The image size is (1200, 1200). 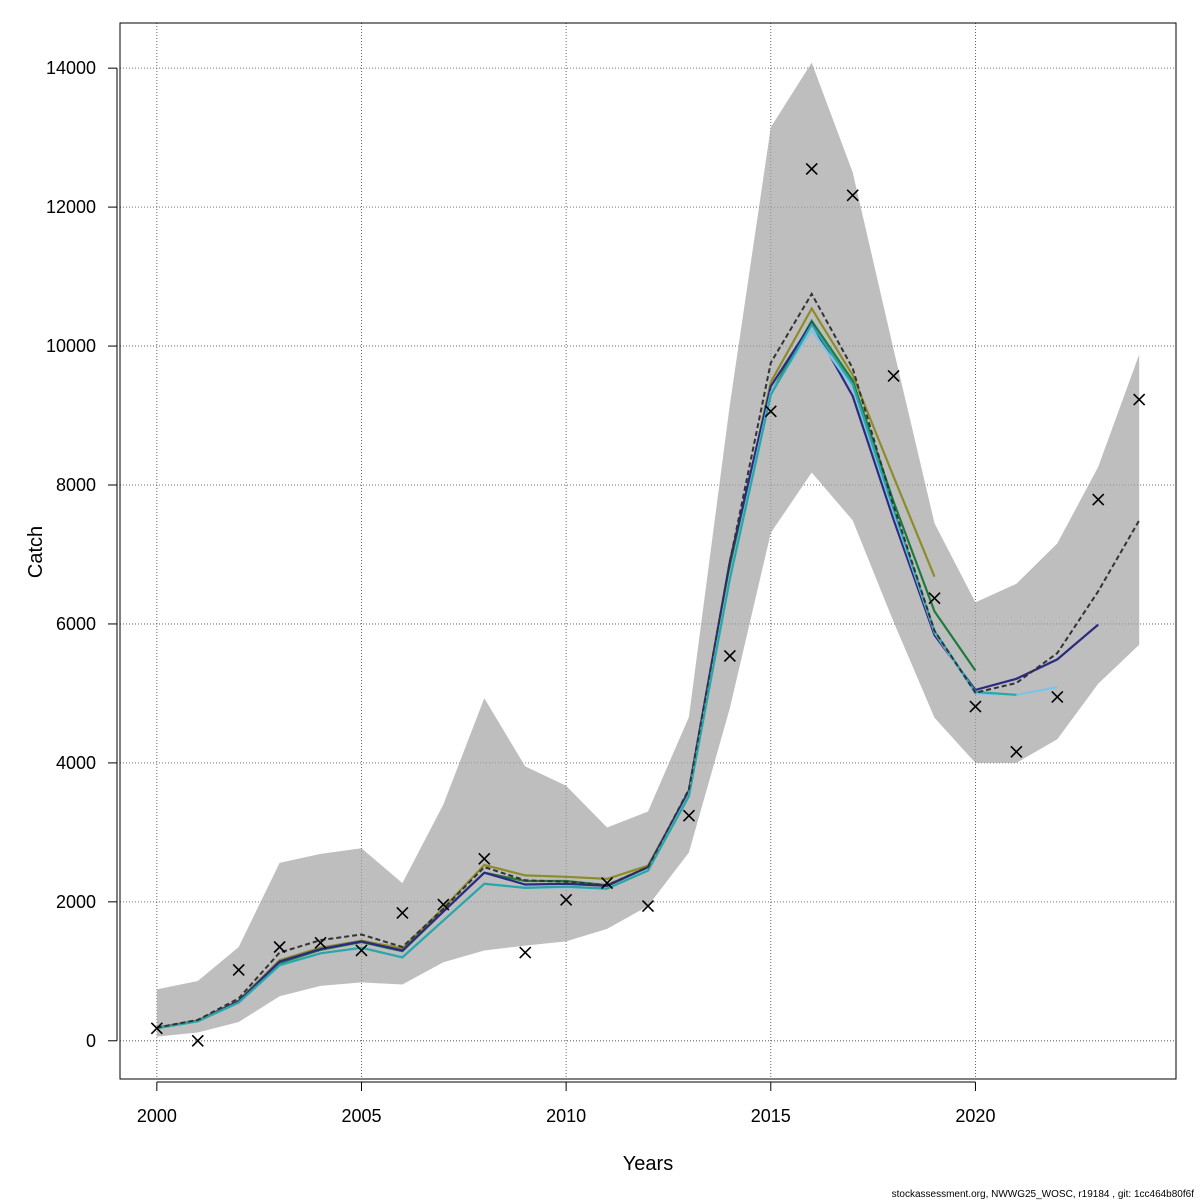 I want to click on y-axis-title: Catch, so click(x=36, y=552).